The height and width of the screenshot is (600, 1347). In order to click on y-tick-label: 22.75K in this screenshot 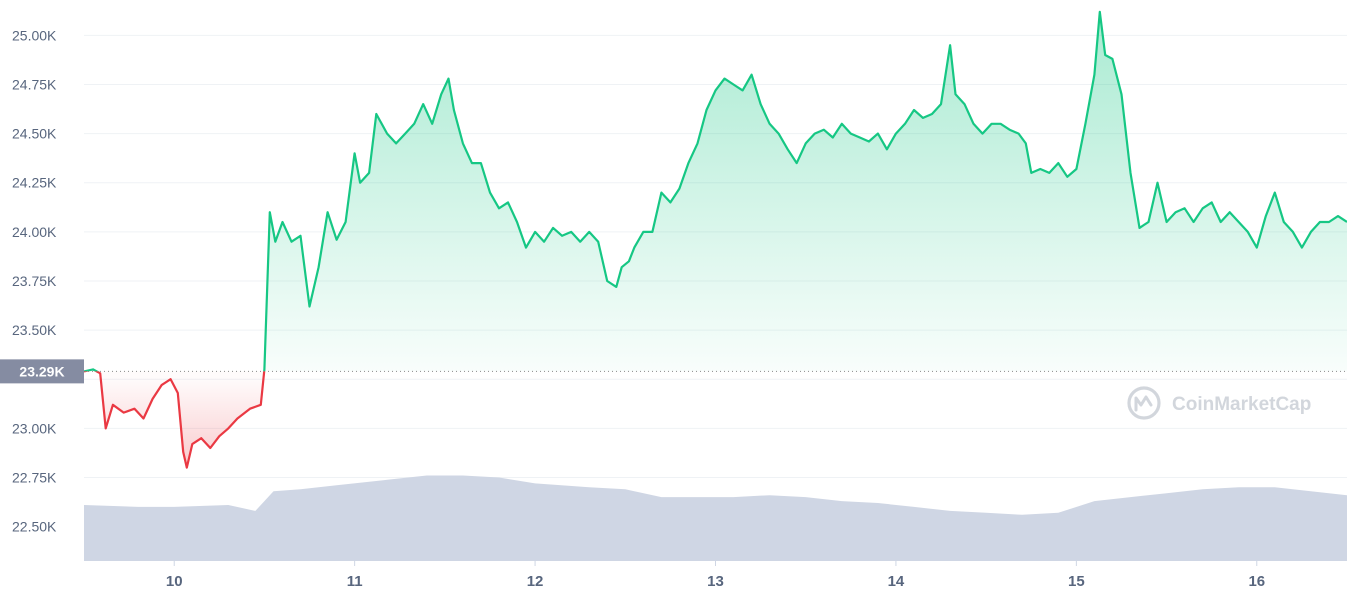, I will do `click(34, 477)`.